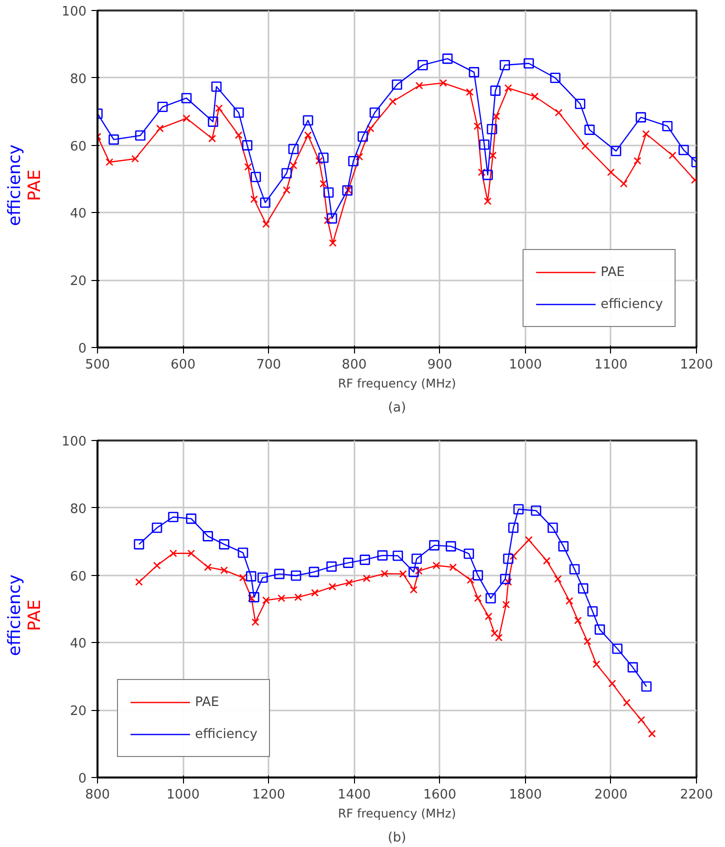 This screenshot has width=725, height=847. Describe the element at coordinates (183, 795) in the screenshot. I see `x-tick-label: 1000` at that location.